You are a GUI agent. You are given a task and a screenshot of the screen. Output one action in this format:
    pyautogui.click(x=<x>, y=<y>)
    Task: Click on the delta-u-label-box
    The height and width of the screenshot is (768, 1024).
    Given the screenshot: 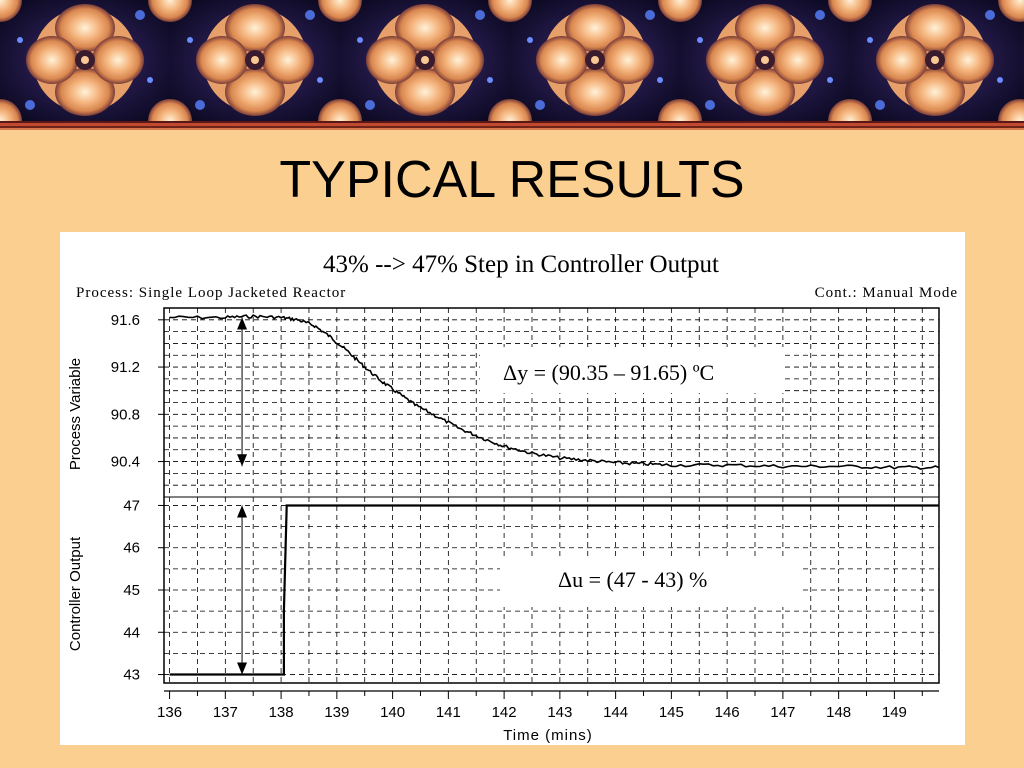 What is the action you would take?
    pyautogui.click(x=650, y=582)
    